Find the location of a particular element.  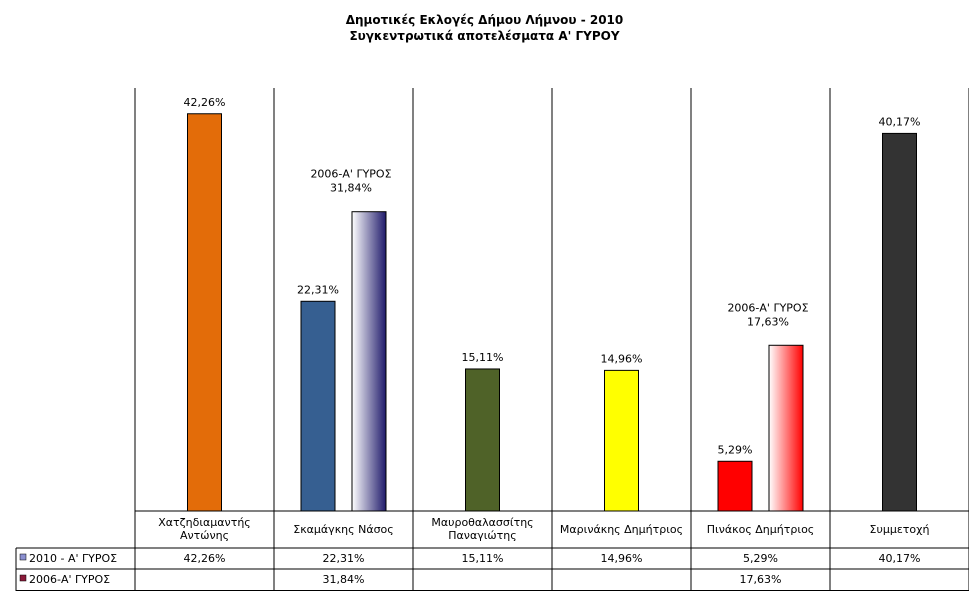

legend-swatch-2010 is located at coordinates (23, 557).